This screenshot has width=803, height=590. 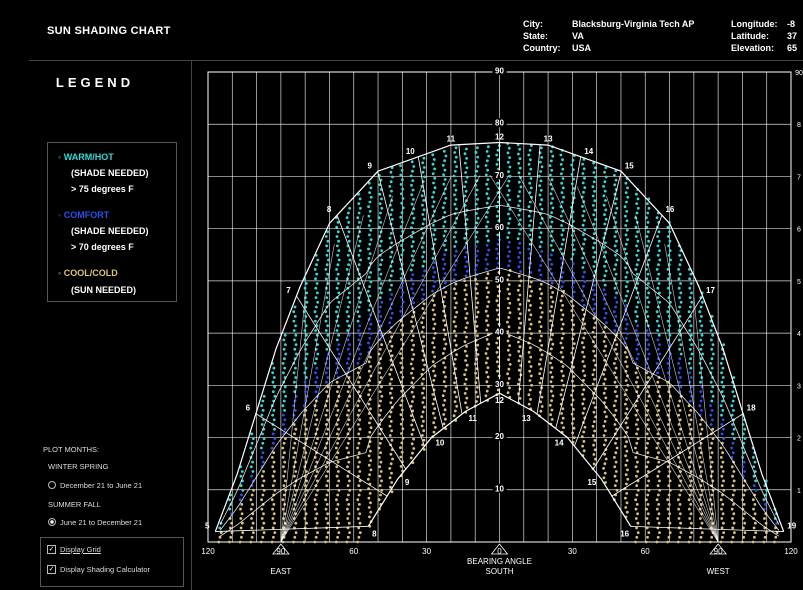 I want to click on dec-to-jun-label: December 21 to June 21, so click(x=101, y=485).